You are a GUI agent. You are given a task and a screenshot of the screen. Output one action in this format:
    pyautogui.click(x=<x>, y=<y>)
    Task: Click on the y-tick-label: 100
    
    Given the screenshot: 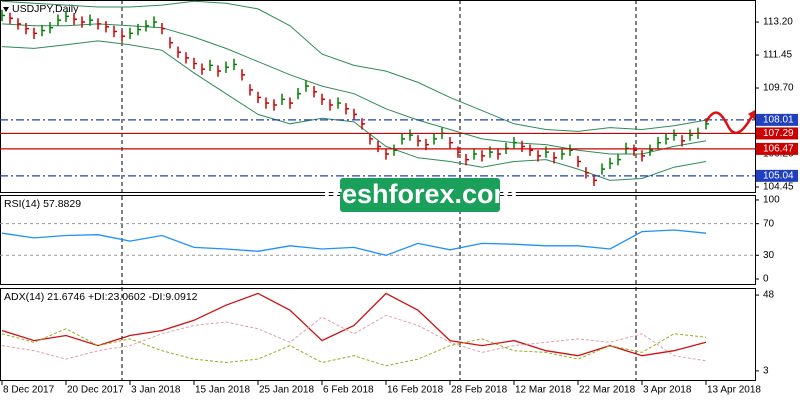 What is the action you would take?
    pyautogui.click(x=771, y=200)
    